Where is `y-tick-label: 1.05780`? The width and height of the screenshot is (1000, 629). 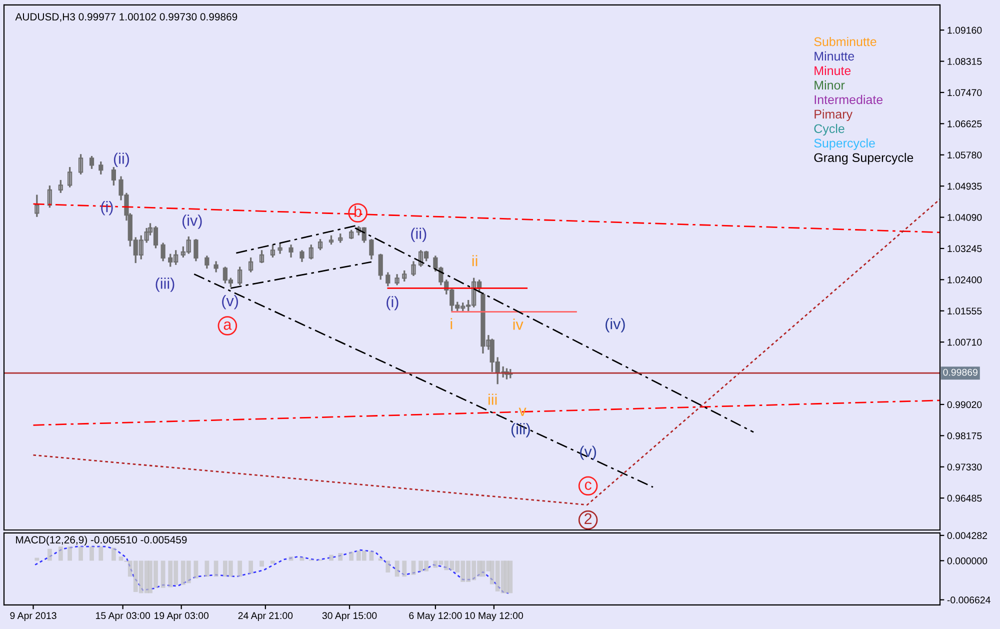 y-tick-label: 1.05780 is located at coordinates (965, 155).